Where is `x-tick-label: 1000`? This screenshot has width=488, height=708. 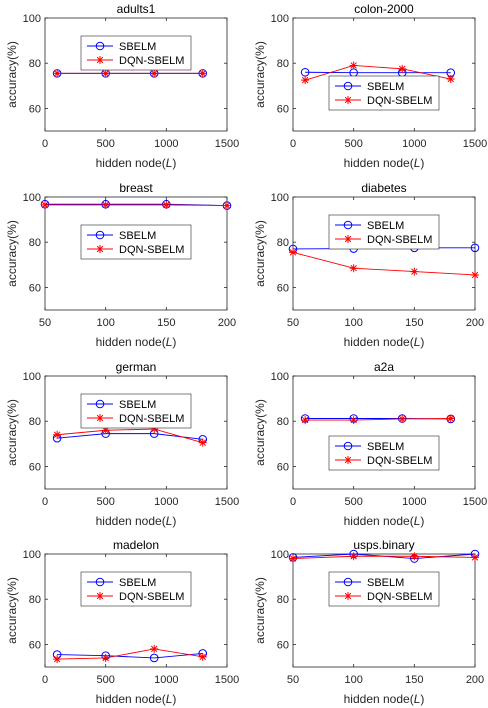
x-tick-label: 1000 is located at coordinates (166, 502).